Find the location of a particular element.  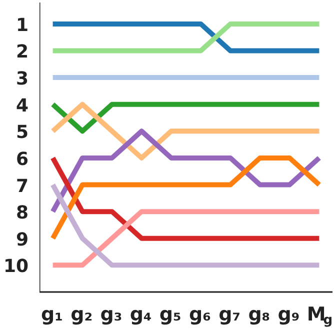

x-tick-label: g₉ is located at coordinates (289, 314).